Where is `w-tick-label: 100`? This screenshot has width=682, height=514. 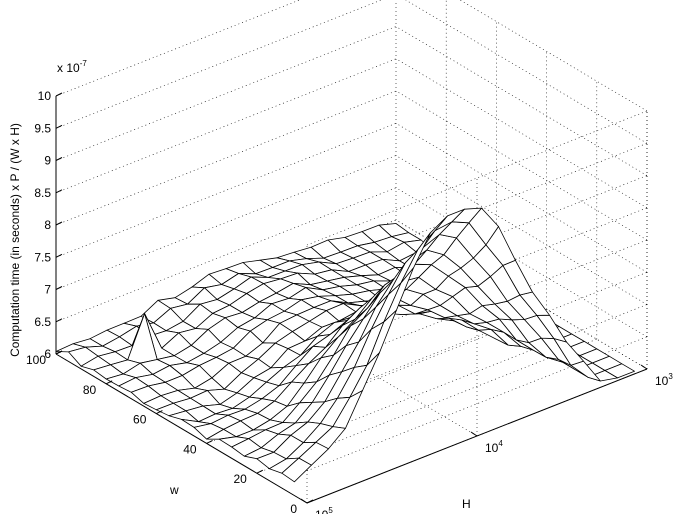 w-tick-label: 100 is located at coordinates (36, 360).